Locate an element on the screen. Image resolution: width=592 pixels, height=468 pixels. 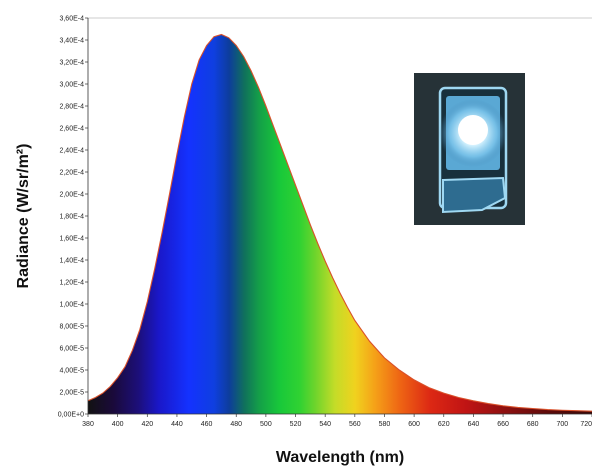
y-tick-label: 1,80E-4 is located at coordinates (71, 217).